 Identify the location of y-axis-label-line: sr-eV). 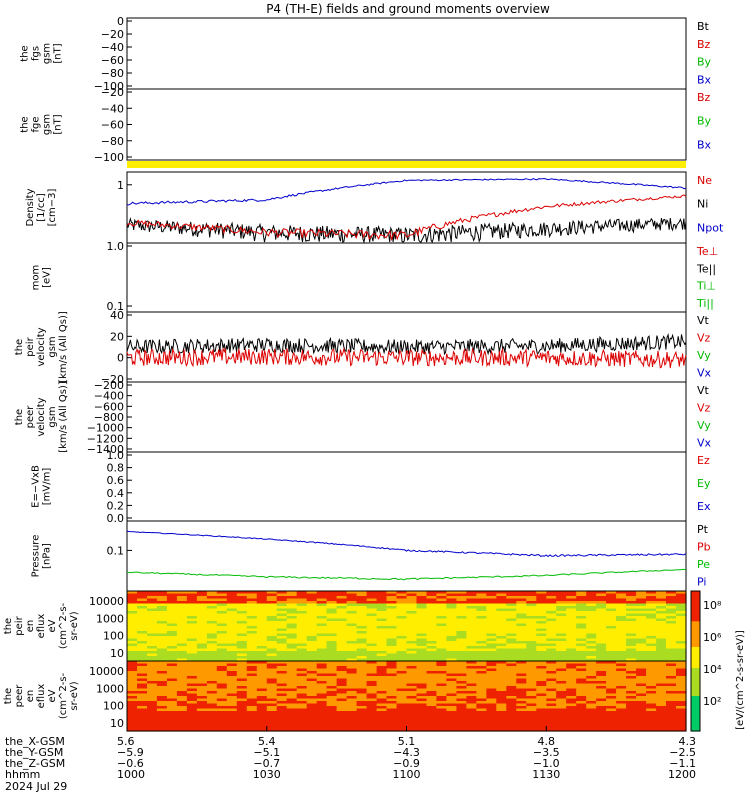
(74, 695).